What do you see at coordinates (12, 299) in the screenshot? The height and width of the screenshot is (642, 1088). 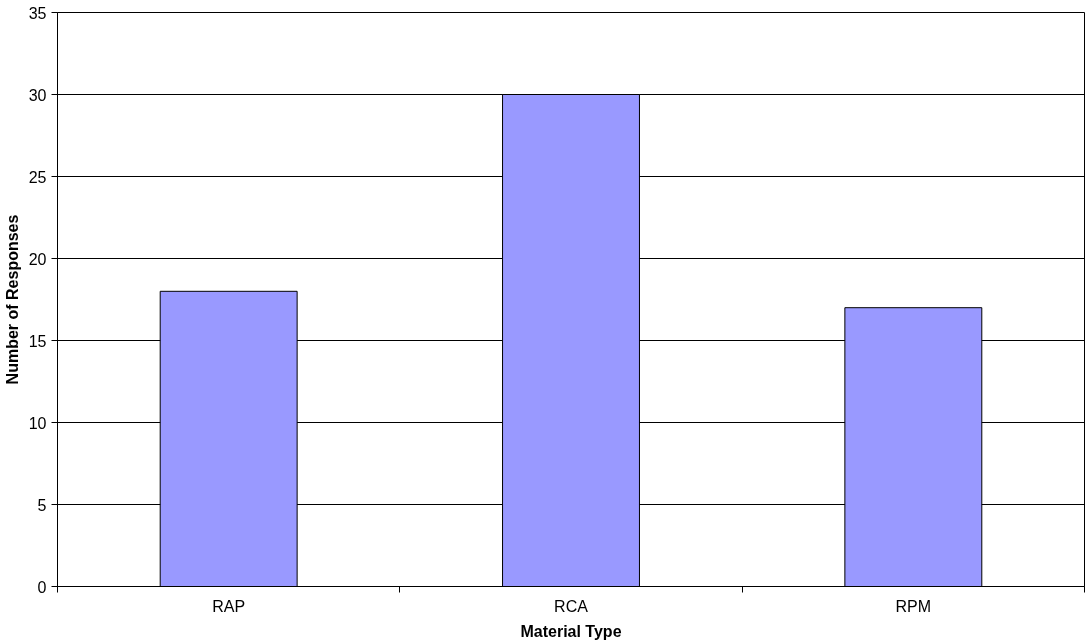 I see `y-axis-title: Number of Responses` at bounding box center [12, 299].